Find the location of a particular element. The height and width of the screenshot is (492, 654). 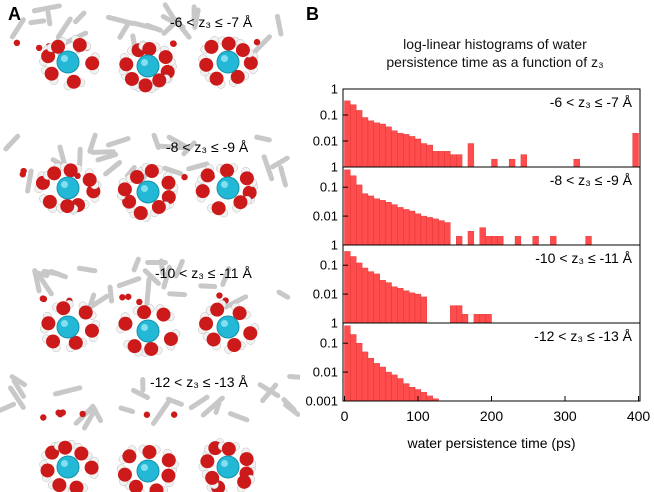

panel-range-label: -8 < z₃ ≤ -9 Å is located at coordinates (591, 180).